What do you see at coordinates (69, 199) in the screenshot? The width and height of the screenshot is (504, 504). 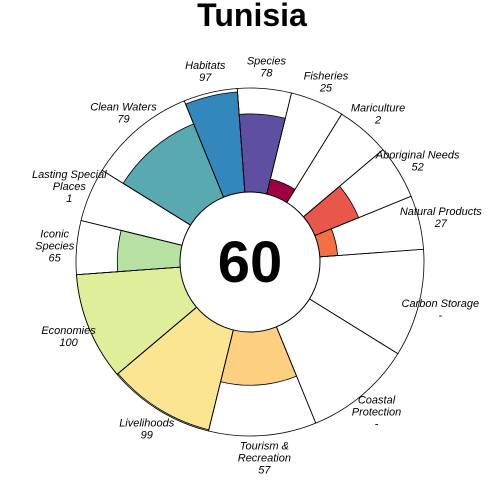 I see `petal-value-lasting-special-places: 1` at bounding box center [69, 199].